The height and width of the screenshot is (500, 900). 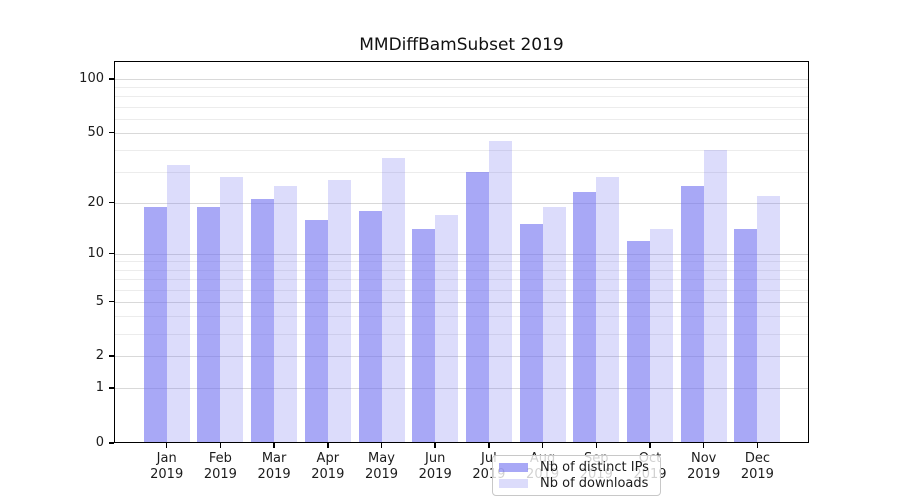 I want to click on bar-oct-downloads, so click(x=661, y=336).